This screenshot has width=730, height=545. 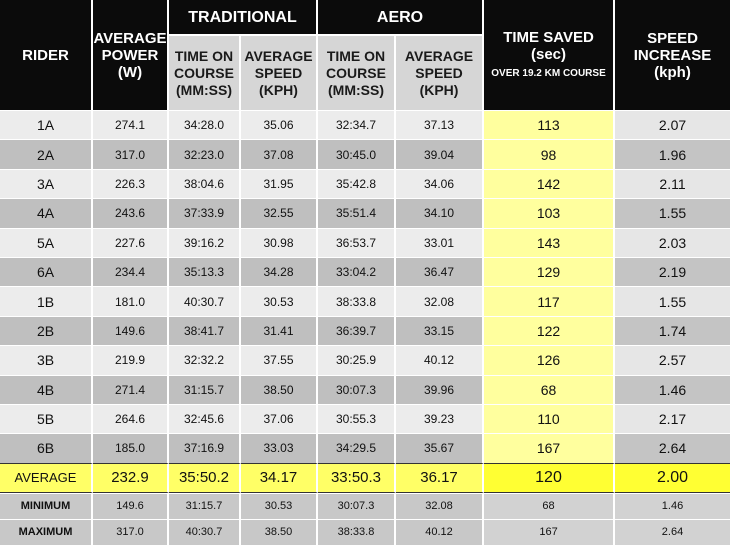 What do you see at coordinates (205, 154) in the screenshot?
I see `cell-trad-time: 32:23.0` at bounding box center [205, 154].